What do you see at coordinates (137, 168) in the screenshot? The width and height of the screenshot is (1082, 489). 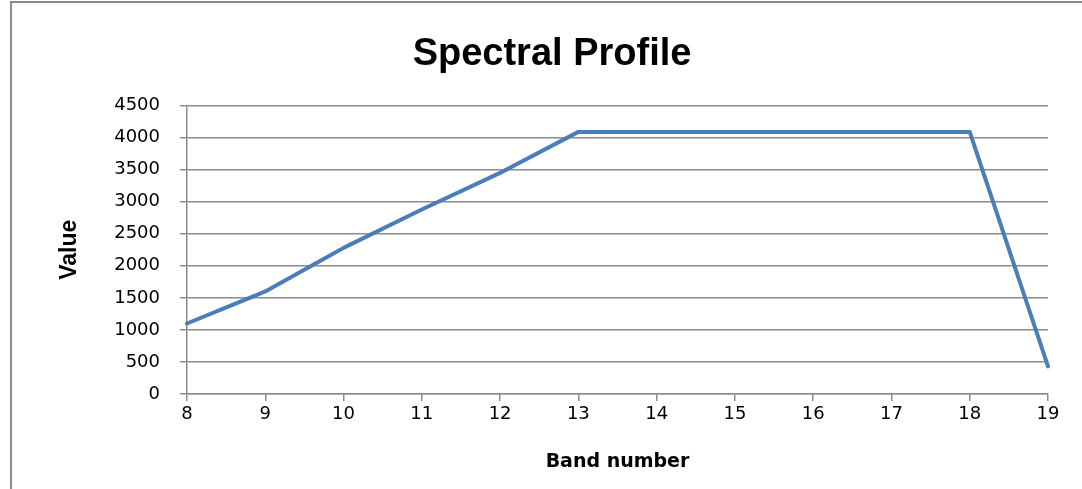 I see `y-tick-label: 3500` at bounding box center [137, 168].